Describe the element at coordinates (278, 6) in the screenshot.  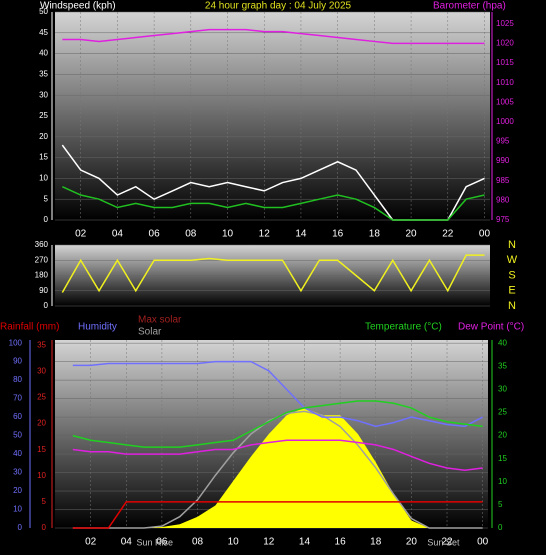
I see `chart-title: 24 hour graph day : 04 July 2025` at that location.